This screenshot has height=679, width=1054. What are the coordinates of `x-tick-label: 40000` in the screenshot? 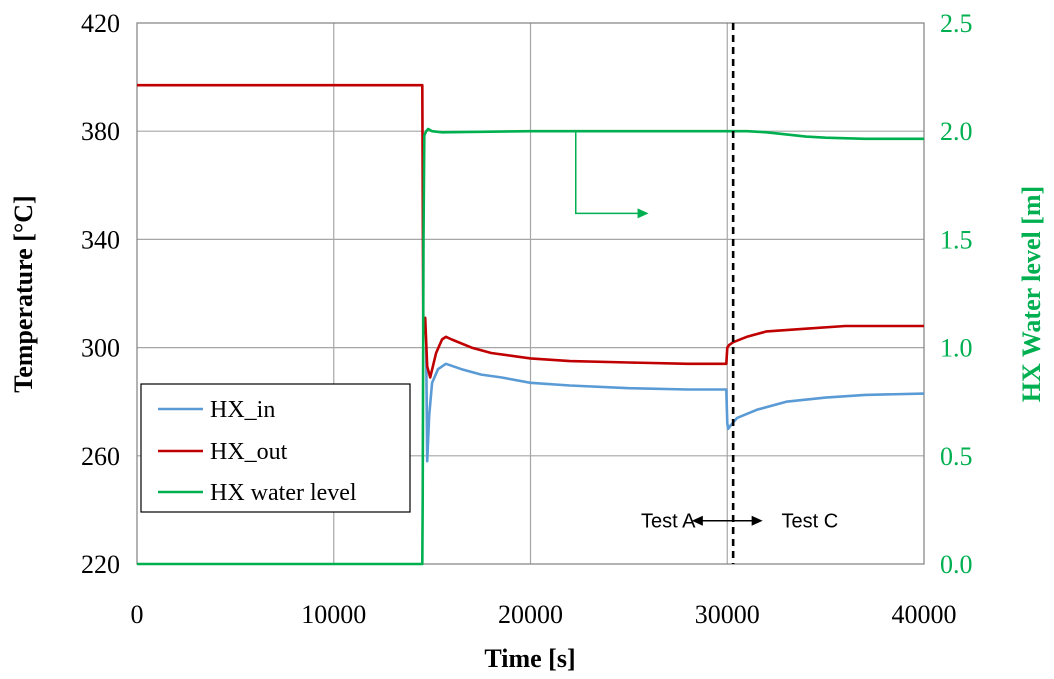 It's located at (924, 614).